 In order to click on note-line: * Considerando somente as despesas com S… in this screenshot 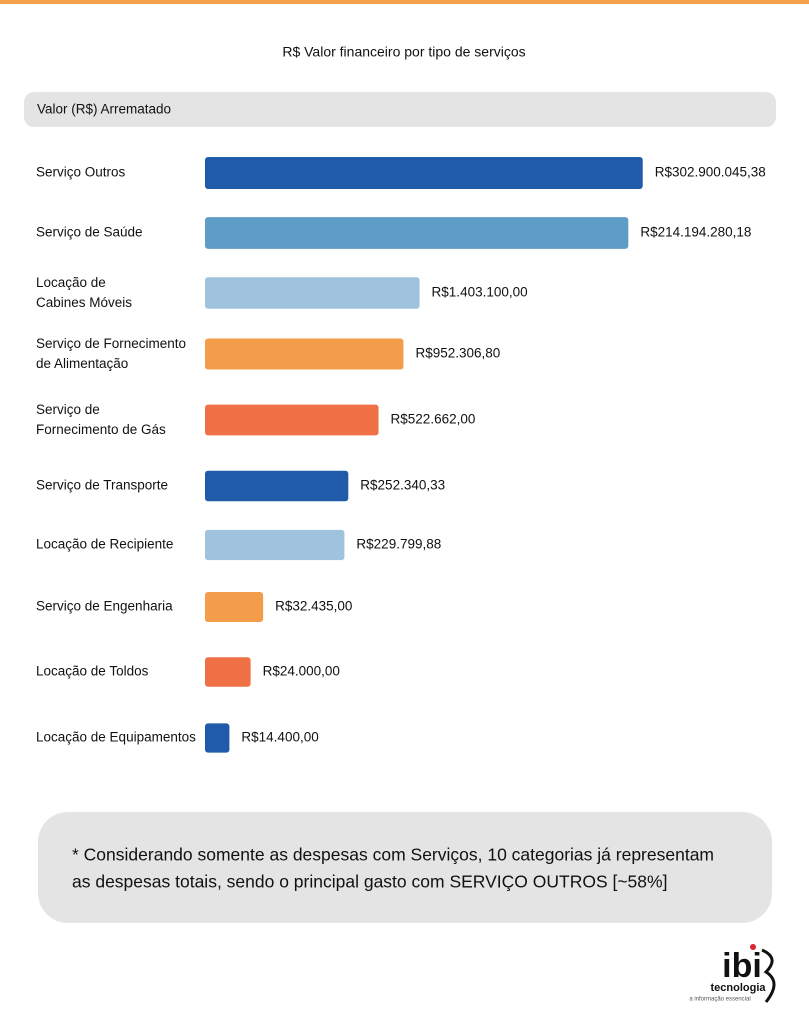, I will do `click(393, 855)`.